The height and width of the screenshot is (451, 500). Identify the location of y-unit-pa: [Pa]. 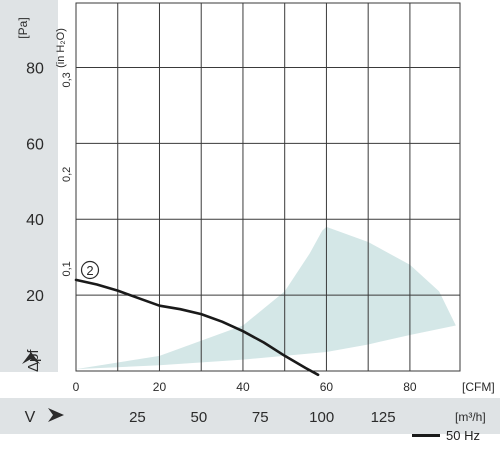
(23, 27).